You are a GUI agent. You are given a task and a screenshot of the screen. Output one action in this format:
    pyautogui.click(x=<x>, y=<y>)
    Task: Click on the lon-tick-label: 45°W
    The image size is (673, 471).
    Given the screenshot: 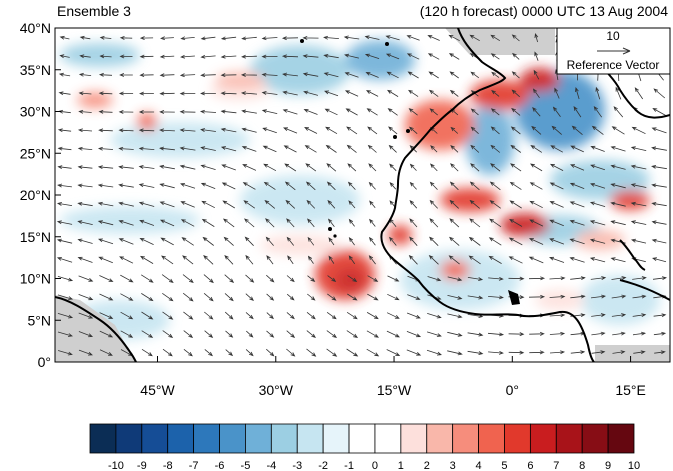 What is the action you would take?
    pyautogui.click(x=157, y=390)
    